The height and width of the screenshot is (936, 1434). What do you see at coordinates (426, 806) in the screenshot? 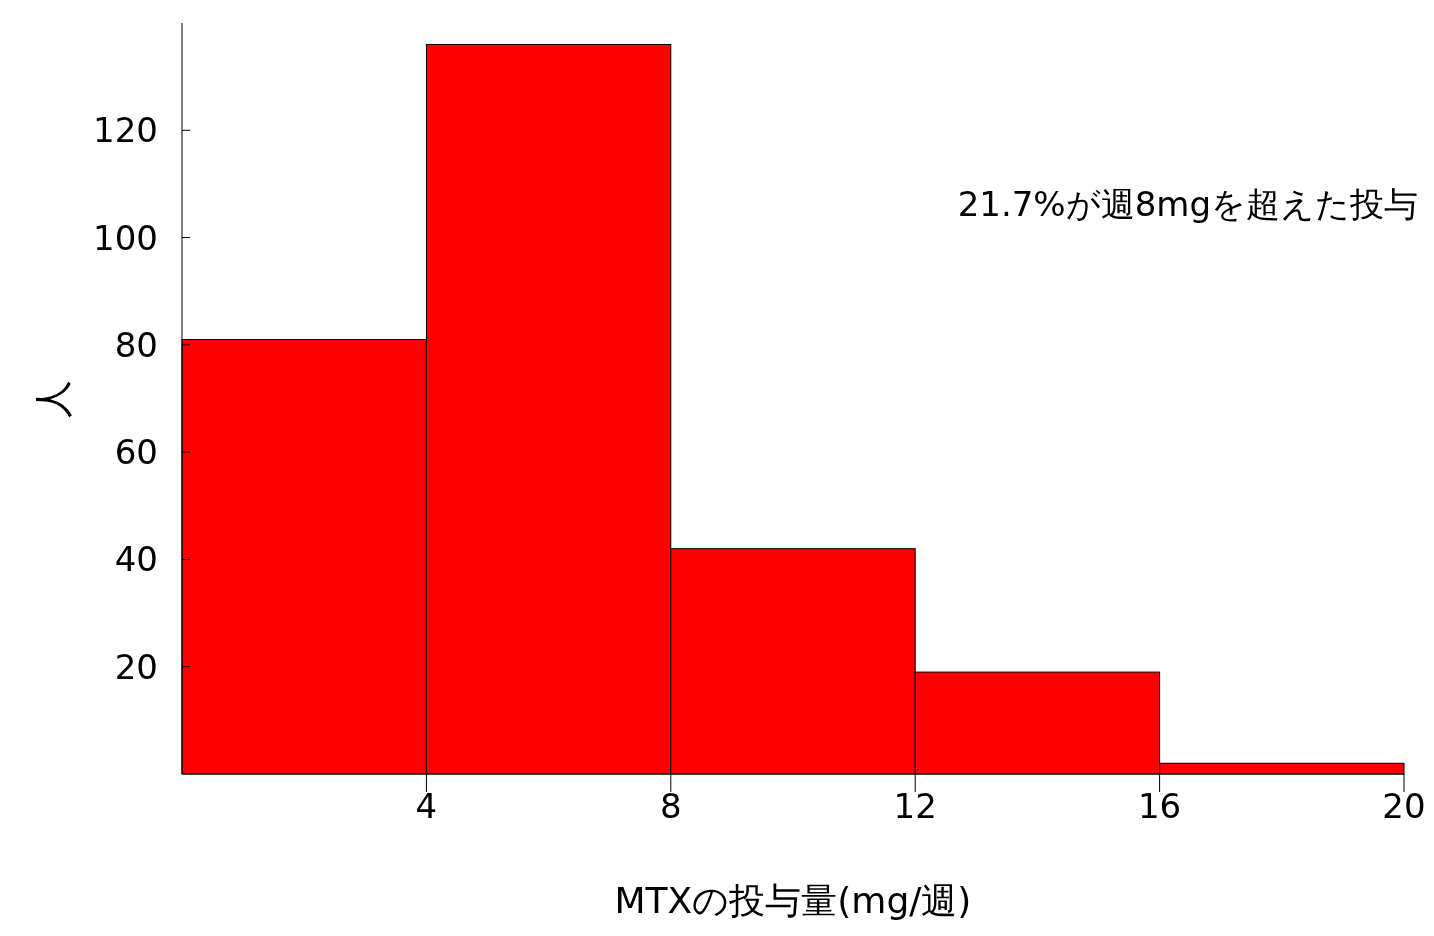
I see `x-tick-label: 4` at bounding box center [426, 806].